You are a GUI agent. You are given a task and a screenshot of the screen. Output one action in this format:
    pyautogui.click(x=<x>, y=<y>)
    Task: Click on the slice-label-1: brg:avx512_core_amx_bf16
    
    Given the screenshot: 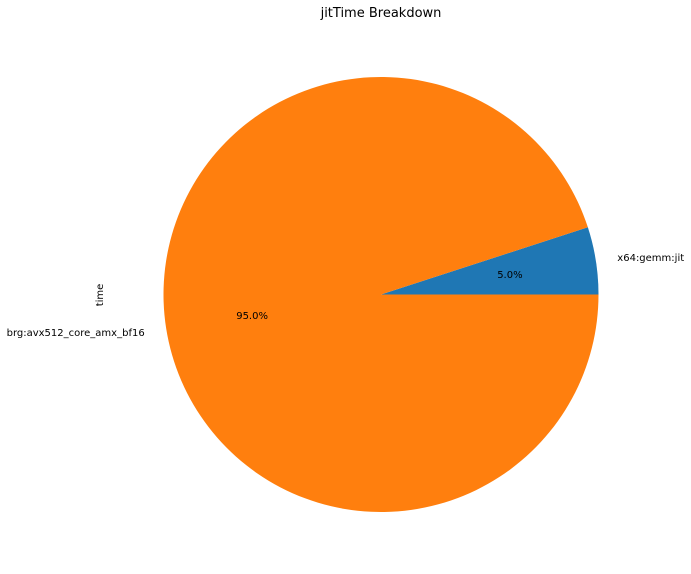 What is the action you would take?
    pyautogui.click(x=76, y=333)
    